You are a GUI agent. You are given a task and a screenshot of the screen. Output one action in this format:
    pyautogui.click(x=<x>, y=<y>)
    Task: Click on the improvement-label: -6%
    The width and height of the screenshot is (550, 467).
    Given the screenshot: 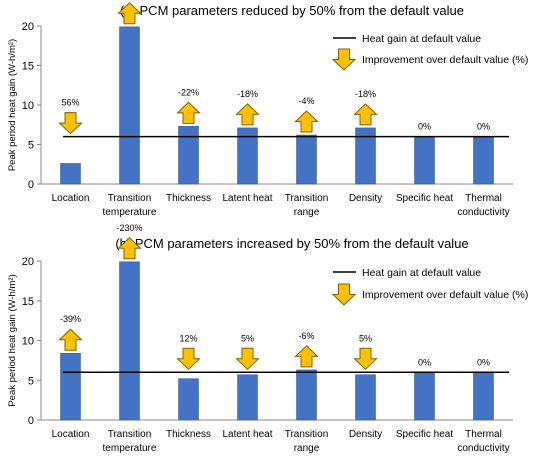 What is the action you would take?
    pyautogui.click(x=306, y=336)
    